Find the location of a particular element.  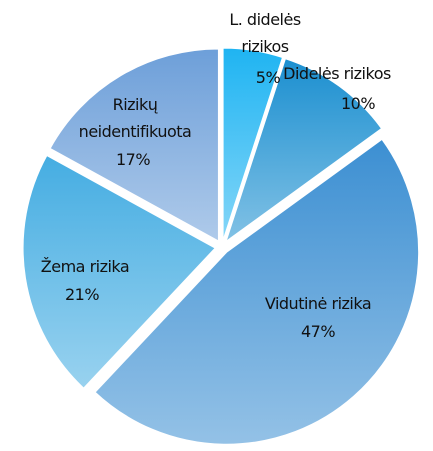

slice-value: 21% is located at coordinates (82, 294).